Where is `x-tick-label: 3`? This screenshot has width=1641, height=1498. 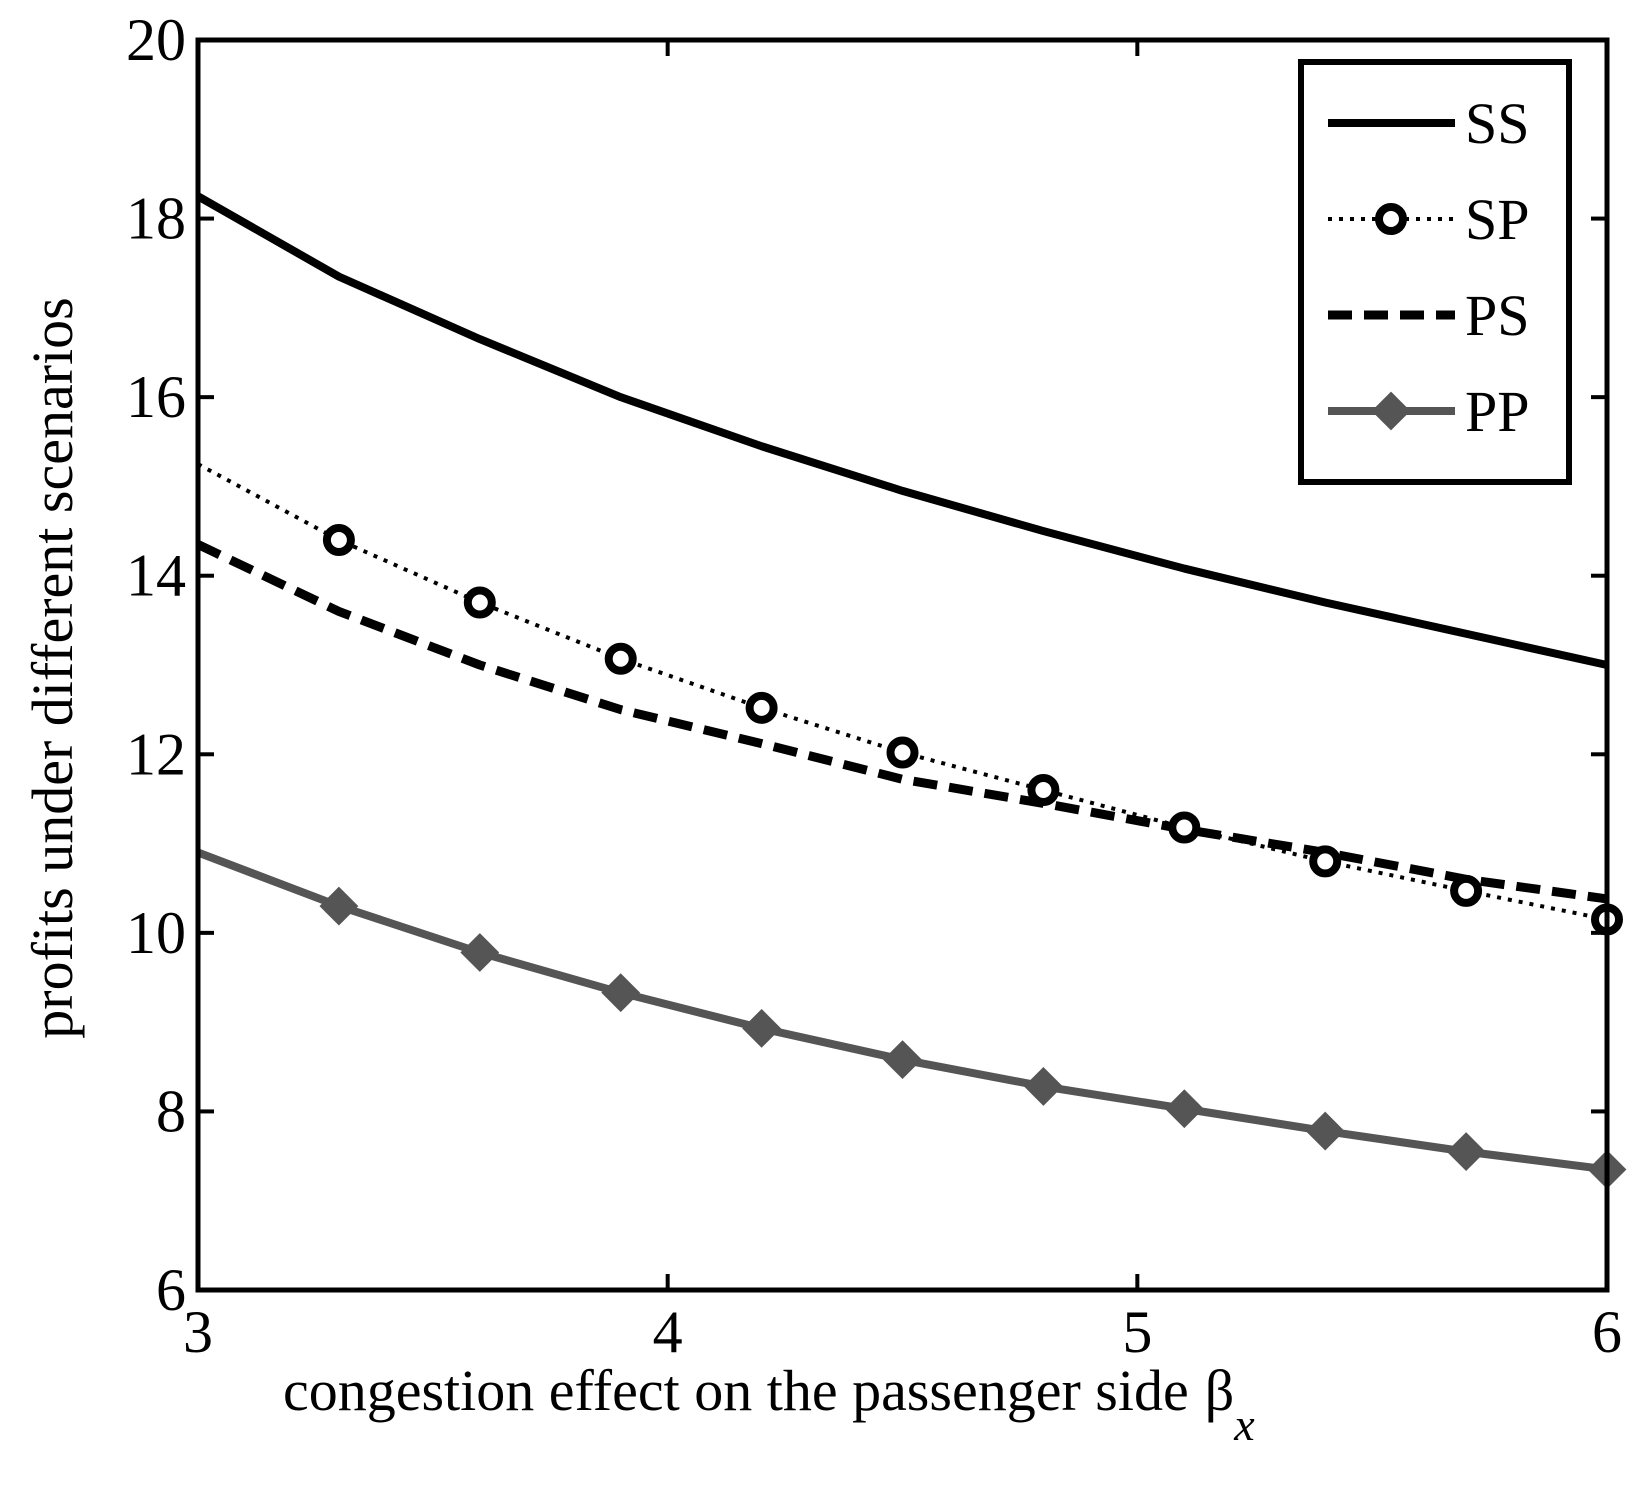
x-tick-label: 3 is located at coordinates (198, 1332).